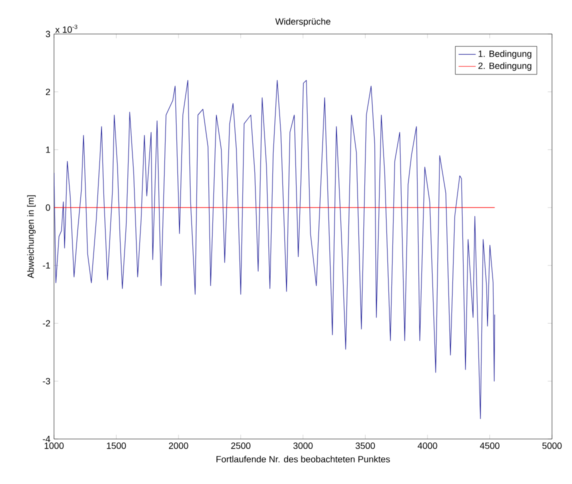 Image resolution: width=572 pixels, height=484 pixels. What do you see at coordinates (303, 459) in the screenshot?
I see `x-axis-title: Fortlaufende Nr. des beobachteten Punktes` at bounding box center [303, 459].